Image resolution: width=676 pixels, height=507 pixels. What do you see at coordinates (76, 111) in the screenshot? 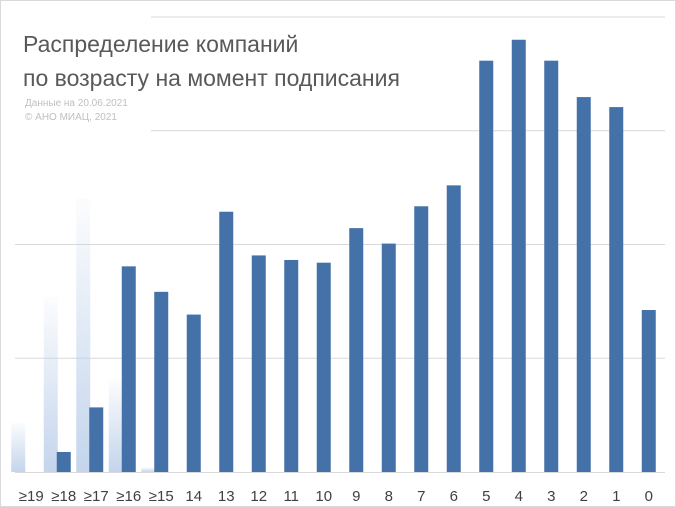
I see `chart-source-note: Данные на 20.06.2021 © АНО МИАЦ, 2021` at bounding box center [76, 111].